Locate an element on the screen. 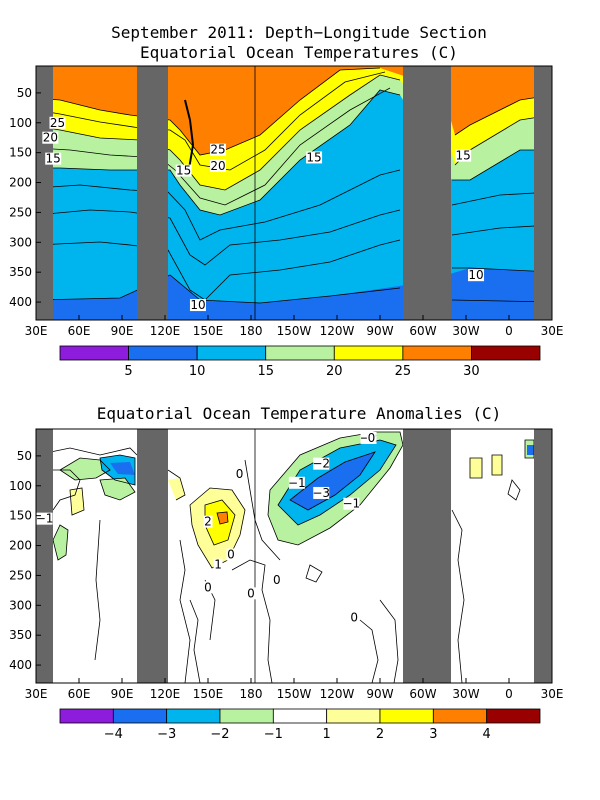  top-x-tick-label: 60W is located at coordinates (422, 331).